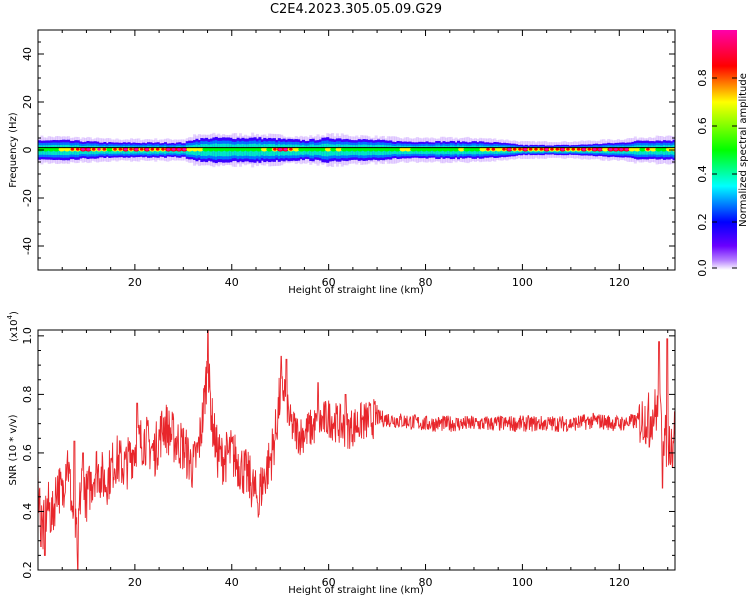 Image resolution: width=750 pixels, height=600 pixels. I want to click on spectrogram-band, so click(356, 150).